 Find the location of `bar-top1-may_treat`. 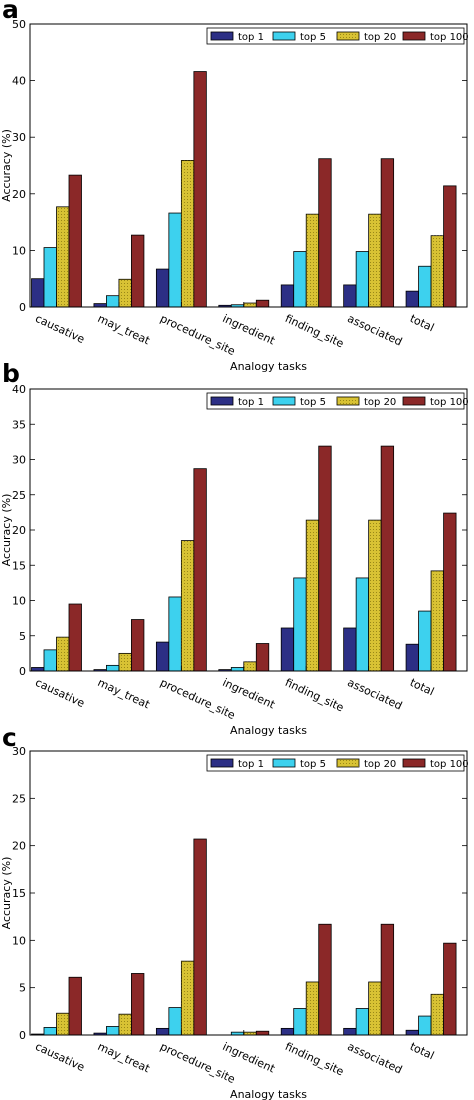

bar-top1-may_treat is located at coordinates (100, 305).